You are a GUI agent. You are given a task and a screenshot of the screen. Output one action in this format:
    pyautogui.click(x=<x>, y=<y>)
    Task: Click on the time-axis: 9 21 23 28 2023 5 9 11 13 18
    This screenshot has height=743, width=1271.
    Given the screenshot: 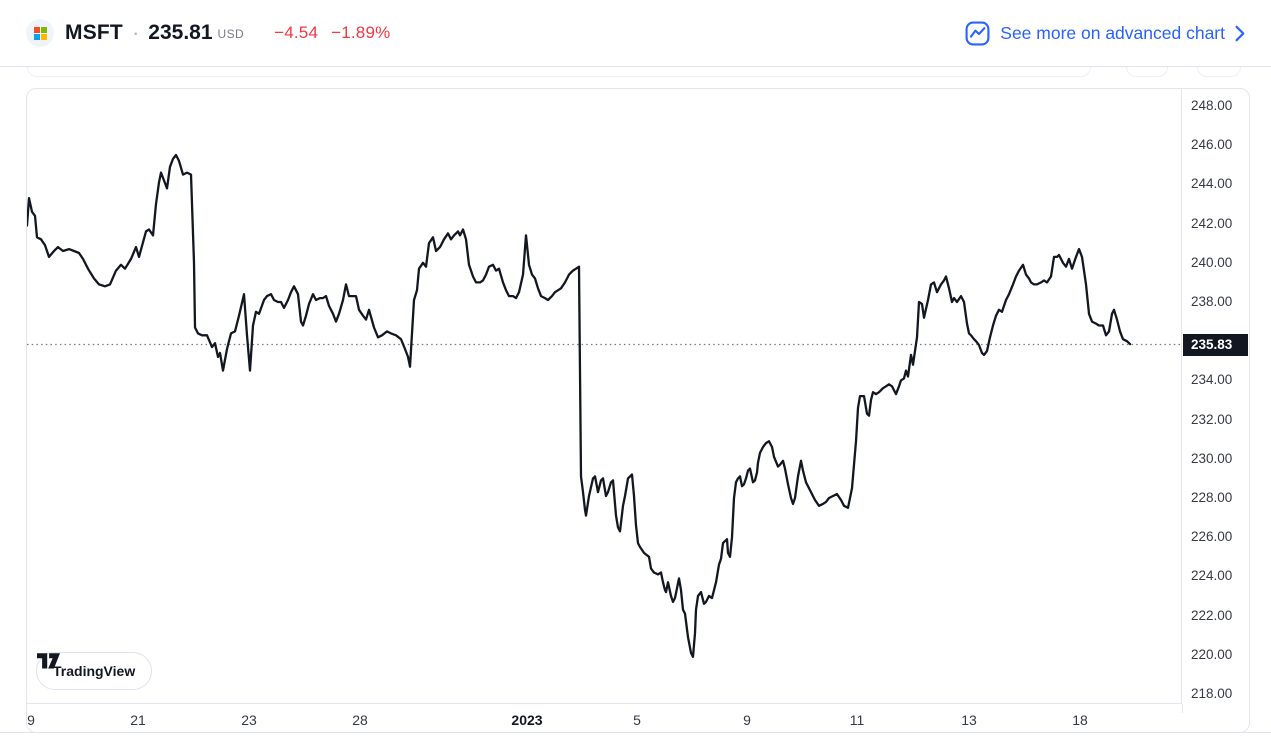 What is the action you would take?
    pyautogui.click(x=604, y=719)
    